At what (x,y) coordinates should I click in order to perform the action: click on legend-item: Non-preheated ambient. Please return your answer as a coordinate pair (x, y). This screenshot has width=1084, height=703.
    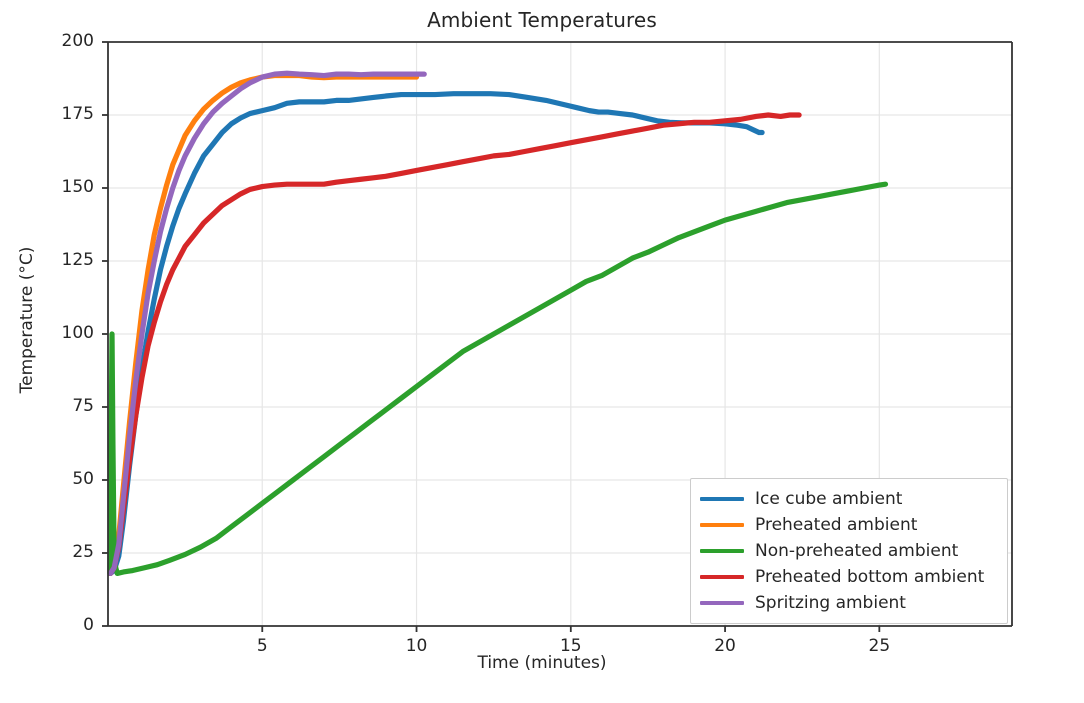
    Looking at the image, I should click on (848, 551).